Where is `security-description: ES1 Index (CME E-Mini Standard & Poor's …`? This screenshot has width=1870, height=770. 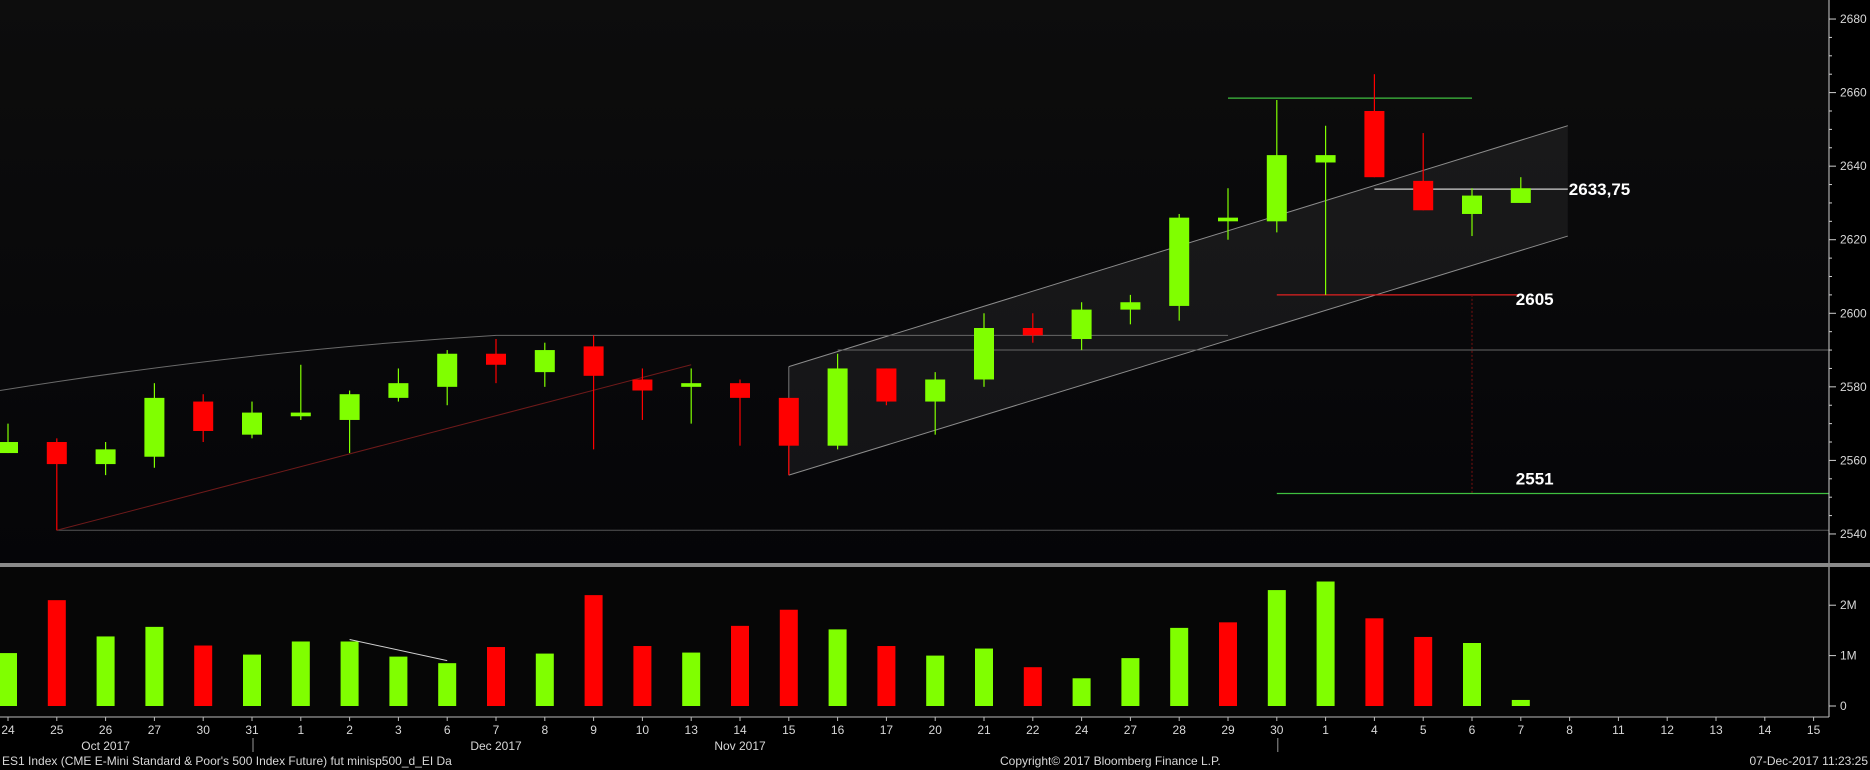
security-description: ES1 Index (CME E-Mini Standard & Poor's … is located at coordinates (227, 761).